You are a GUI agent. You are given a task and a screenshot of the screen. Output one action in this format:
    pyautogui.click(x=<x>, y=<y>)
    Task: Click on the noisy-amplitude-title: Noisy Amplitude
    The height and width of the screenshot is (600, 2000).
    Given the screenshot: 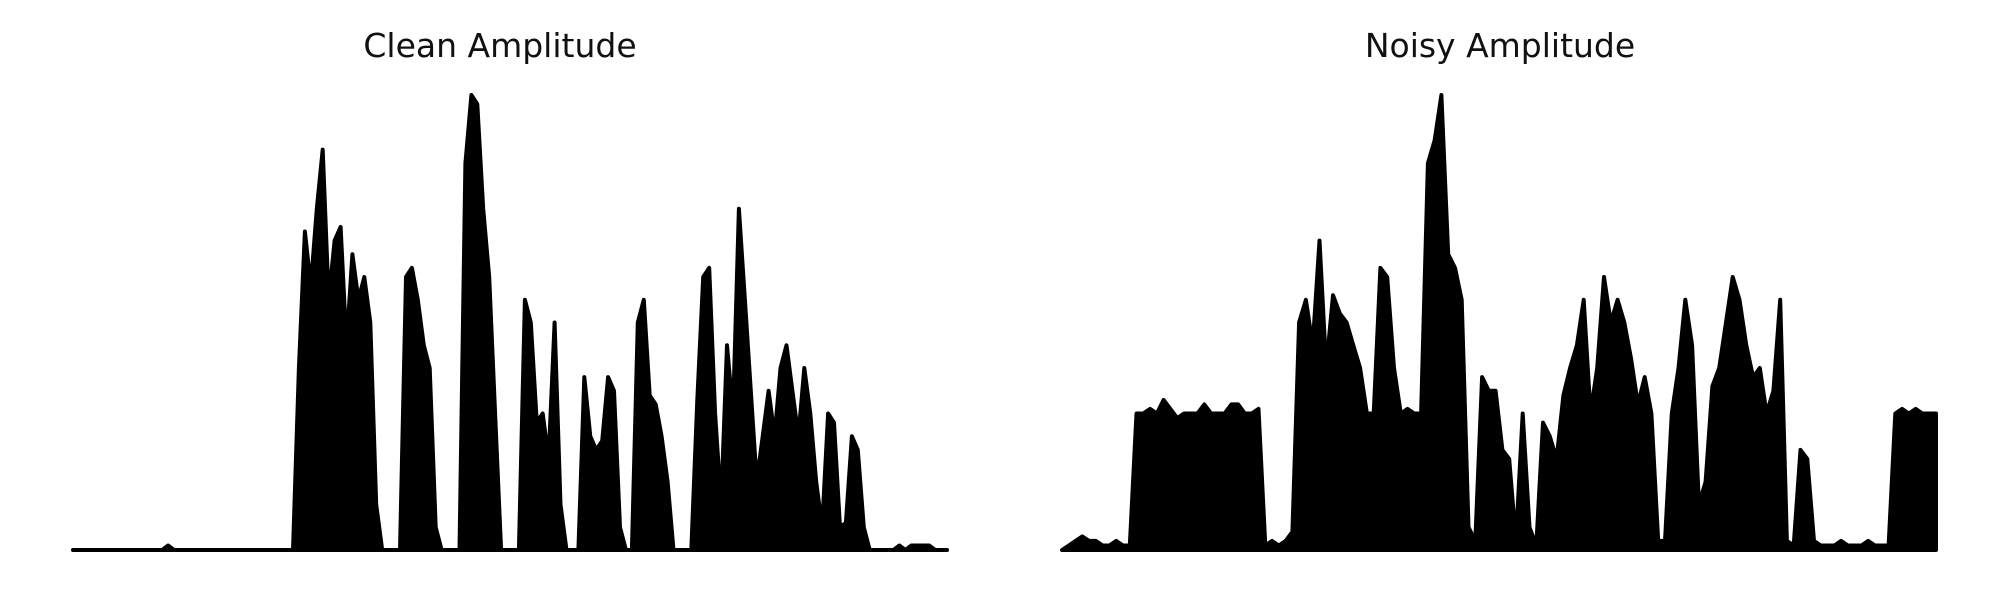 What is the action you would take?
    pyautogui.click(x=1500, y=45)
    